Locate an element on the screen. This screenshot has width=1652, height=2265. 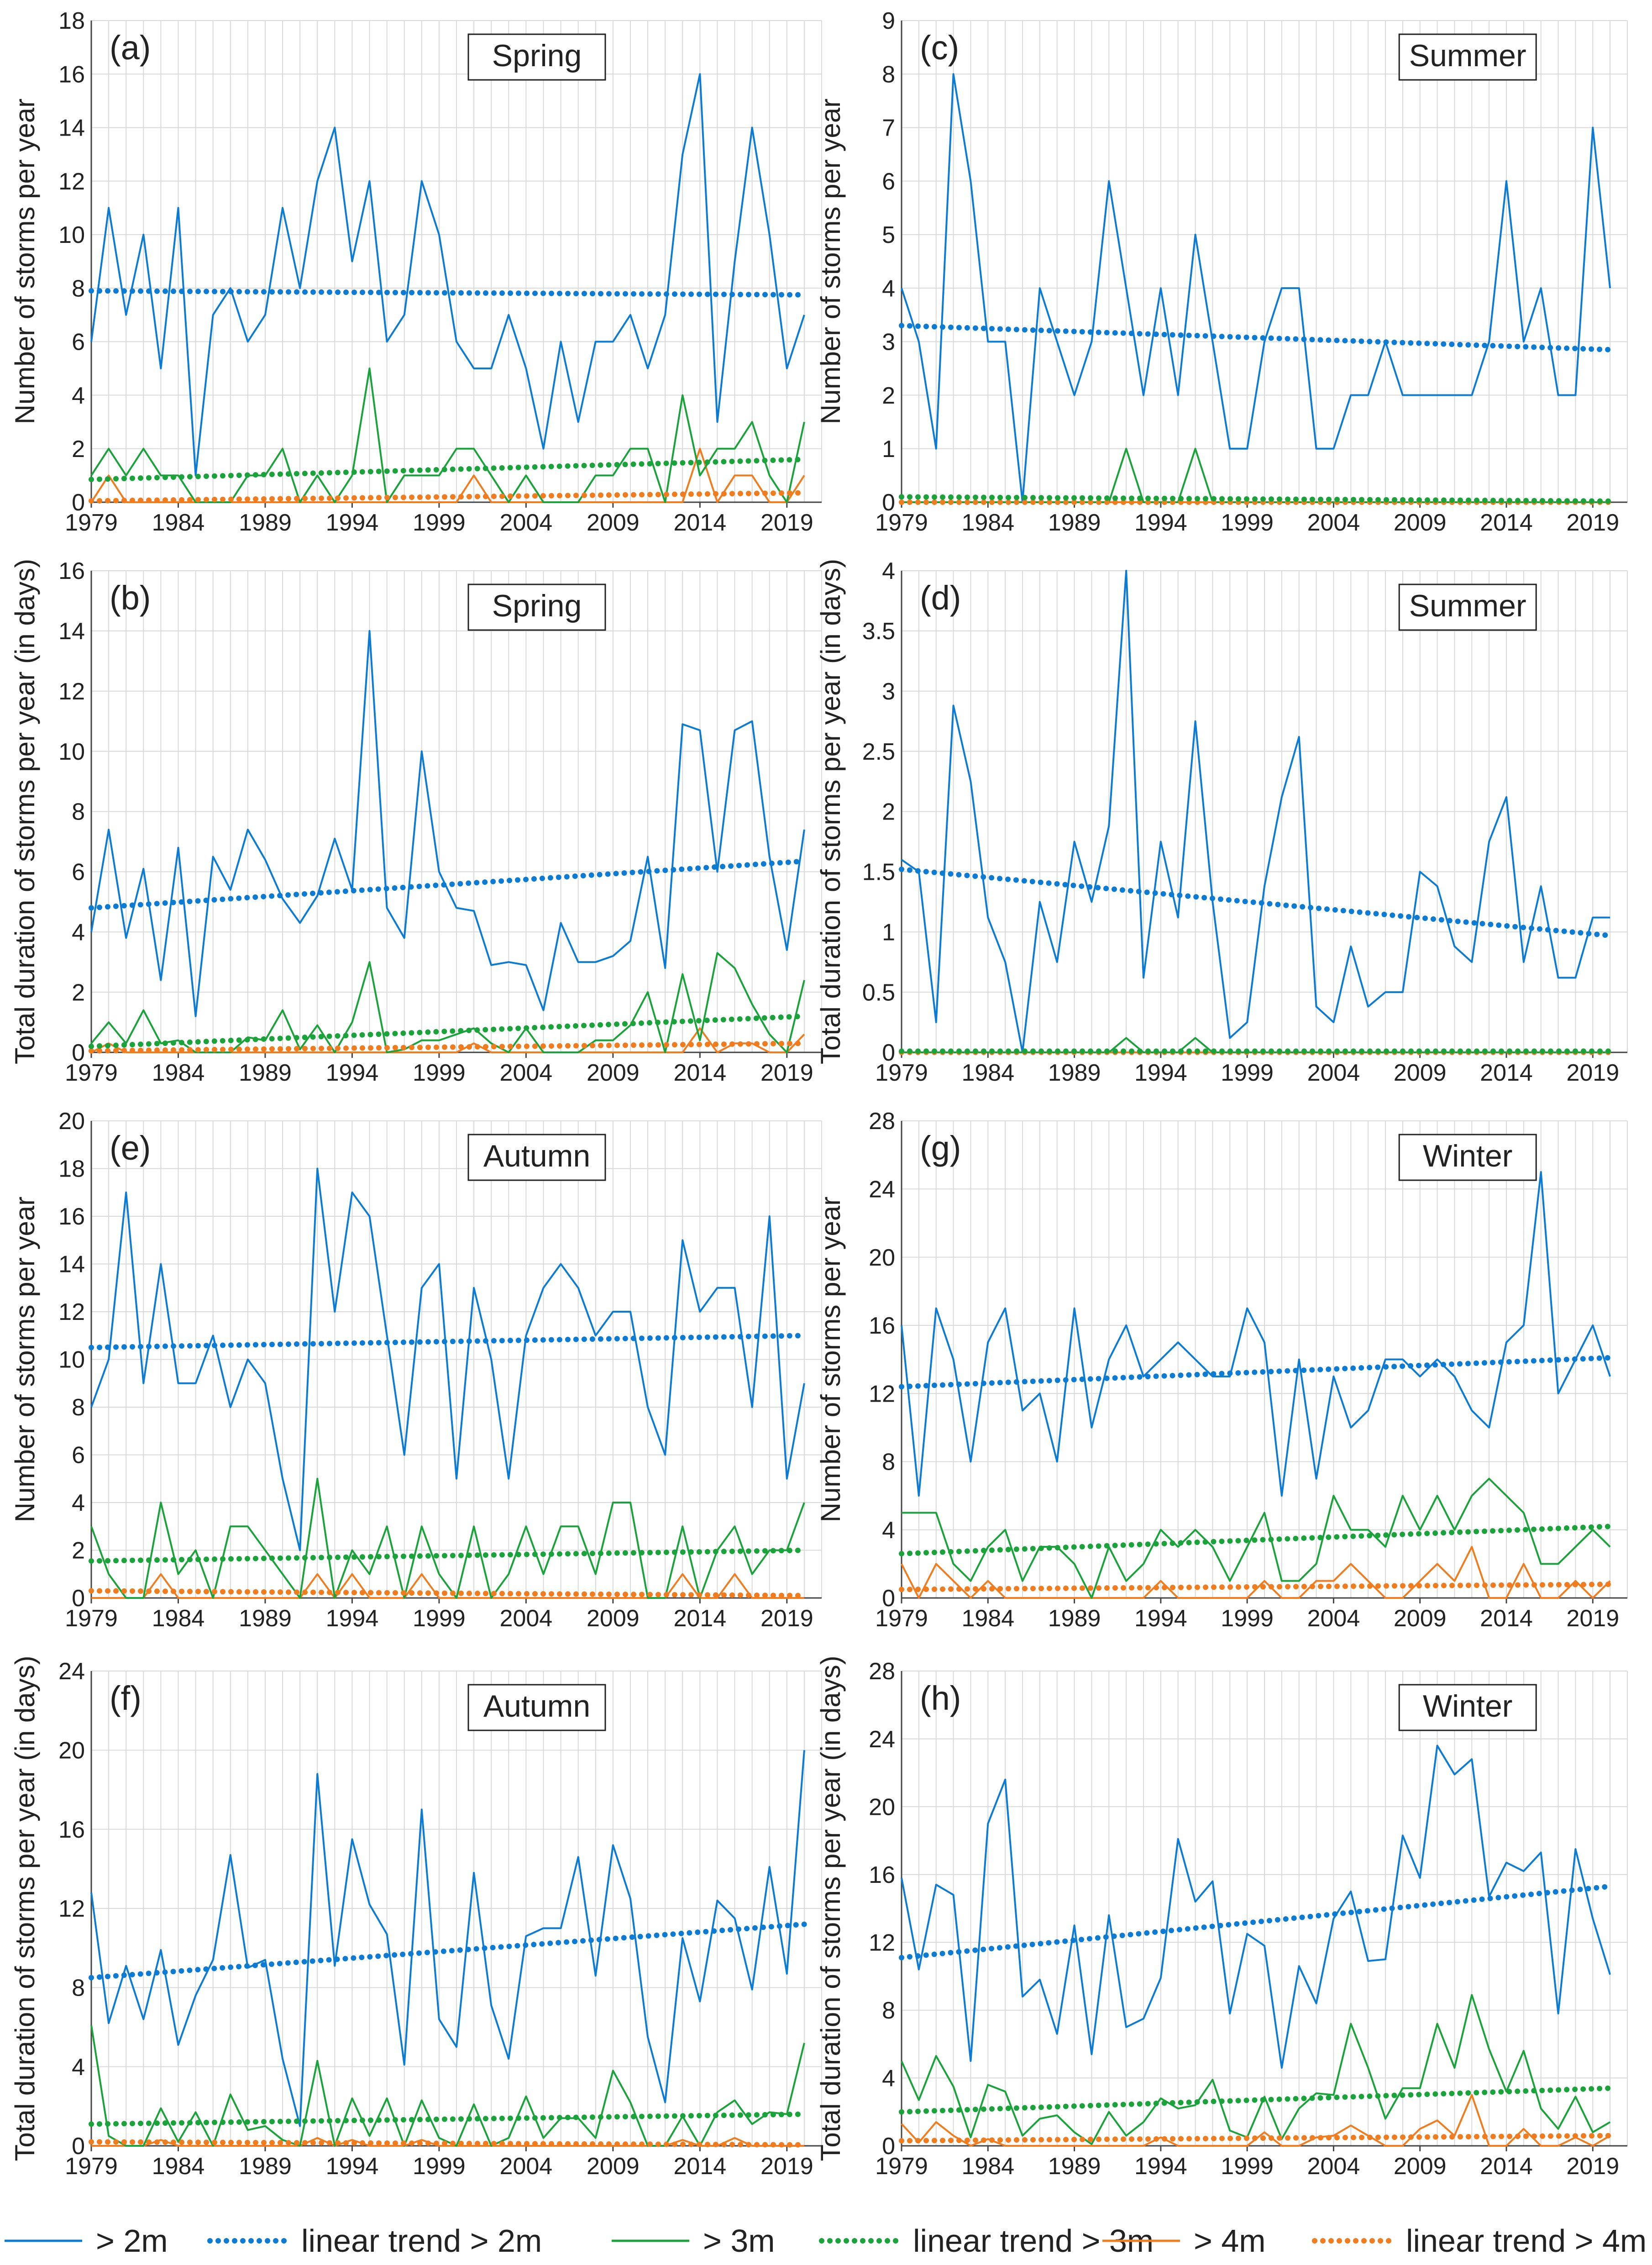
panel-label: (f) is located at coordinates (126, 1698).